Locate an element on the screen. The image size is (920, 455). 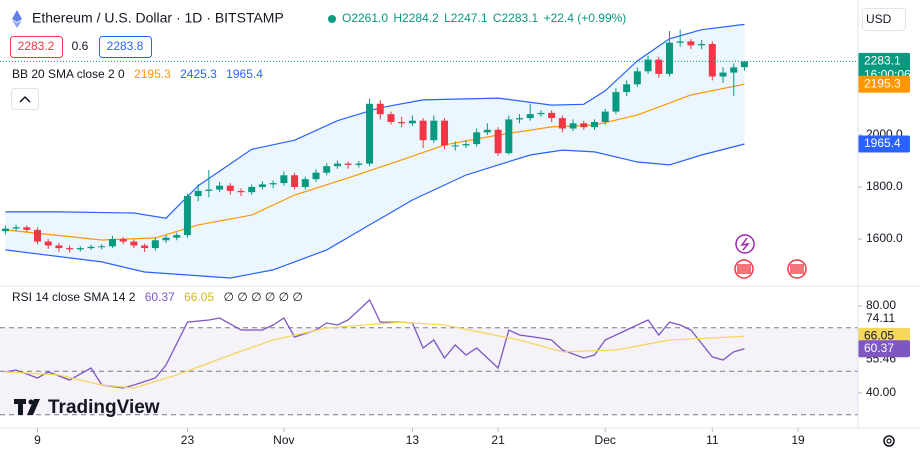
collapse-button is located at coordinates (25, 99).